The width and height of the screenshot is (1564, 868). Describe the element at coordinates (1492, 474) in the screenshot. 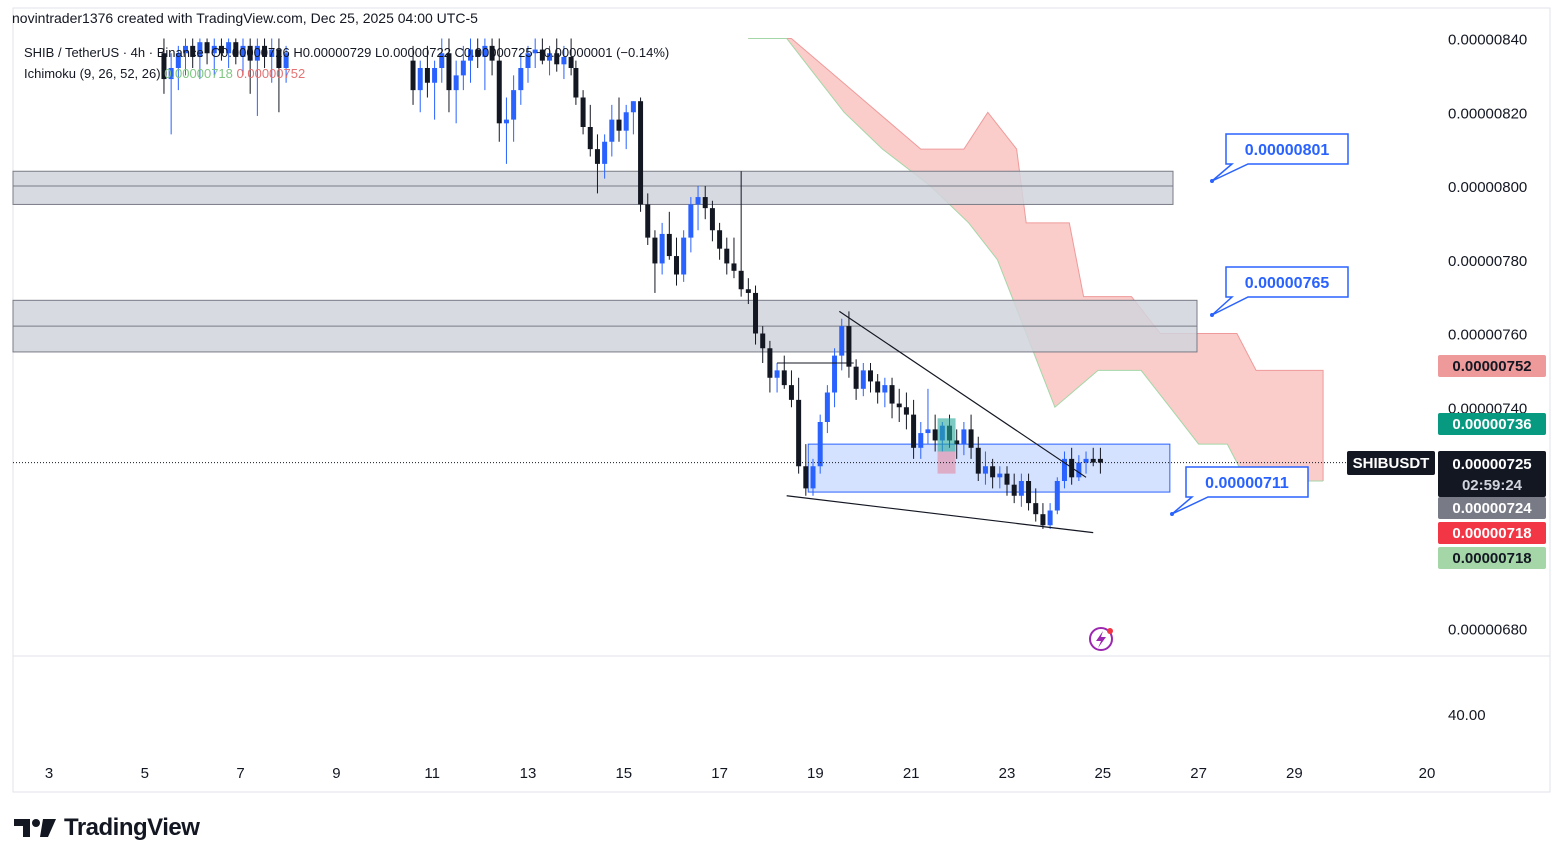

I see `last-price-bg` at that location.